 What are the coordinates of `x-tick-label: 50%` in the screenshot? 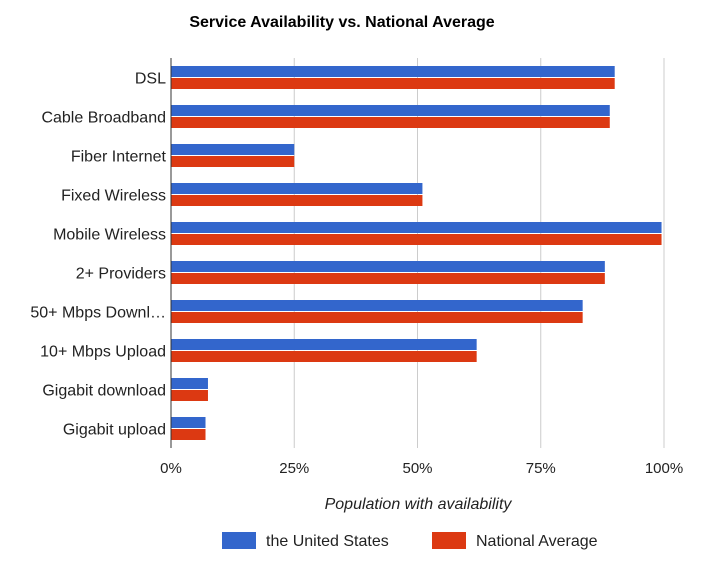 It's located at (417, 468).